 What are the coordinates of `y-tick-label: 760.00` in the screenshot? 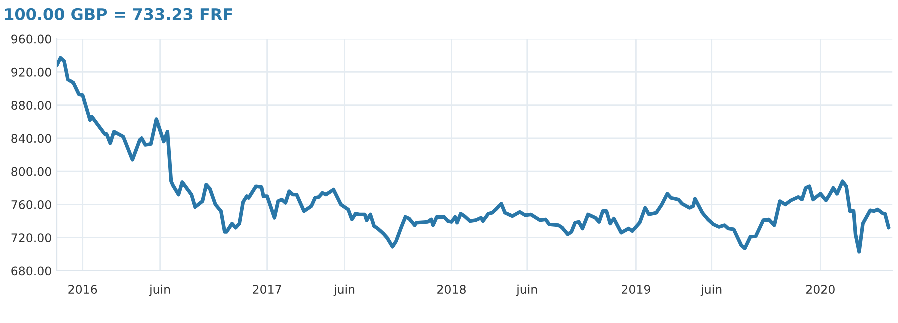 It's located at (32, 205).